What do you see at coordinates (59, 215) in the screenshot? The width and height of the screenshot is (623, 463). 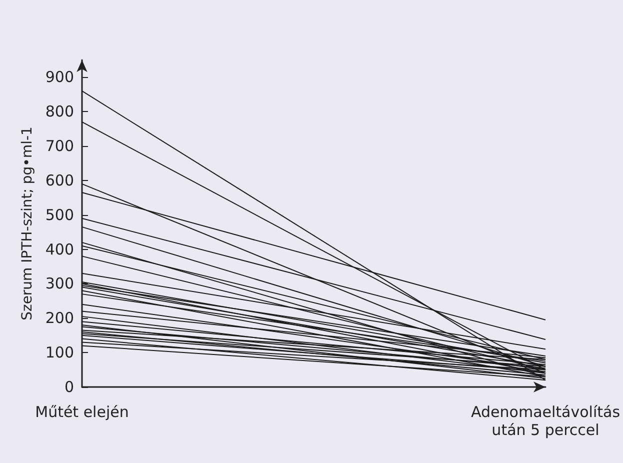 I see `y-tick-label: 500` at bounding box center [59, 215].